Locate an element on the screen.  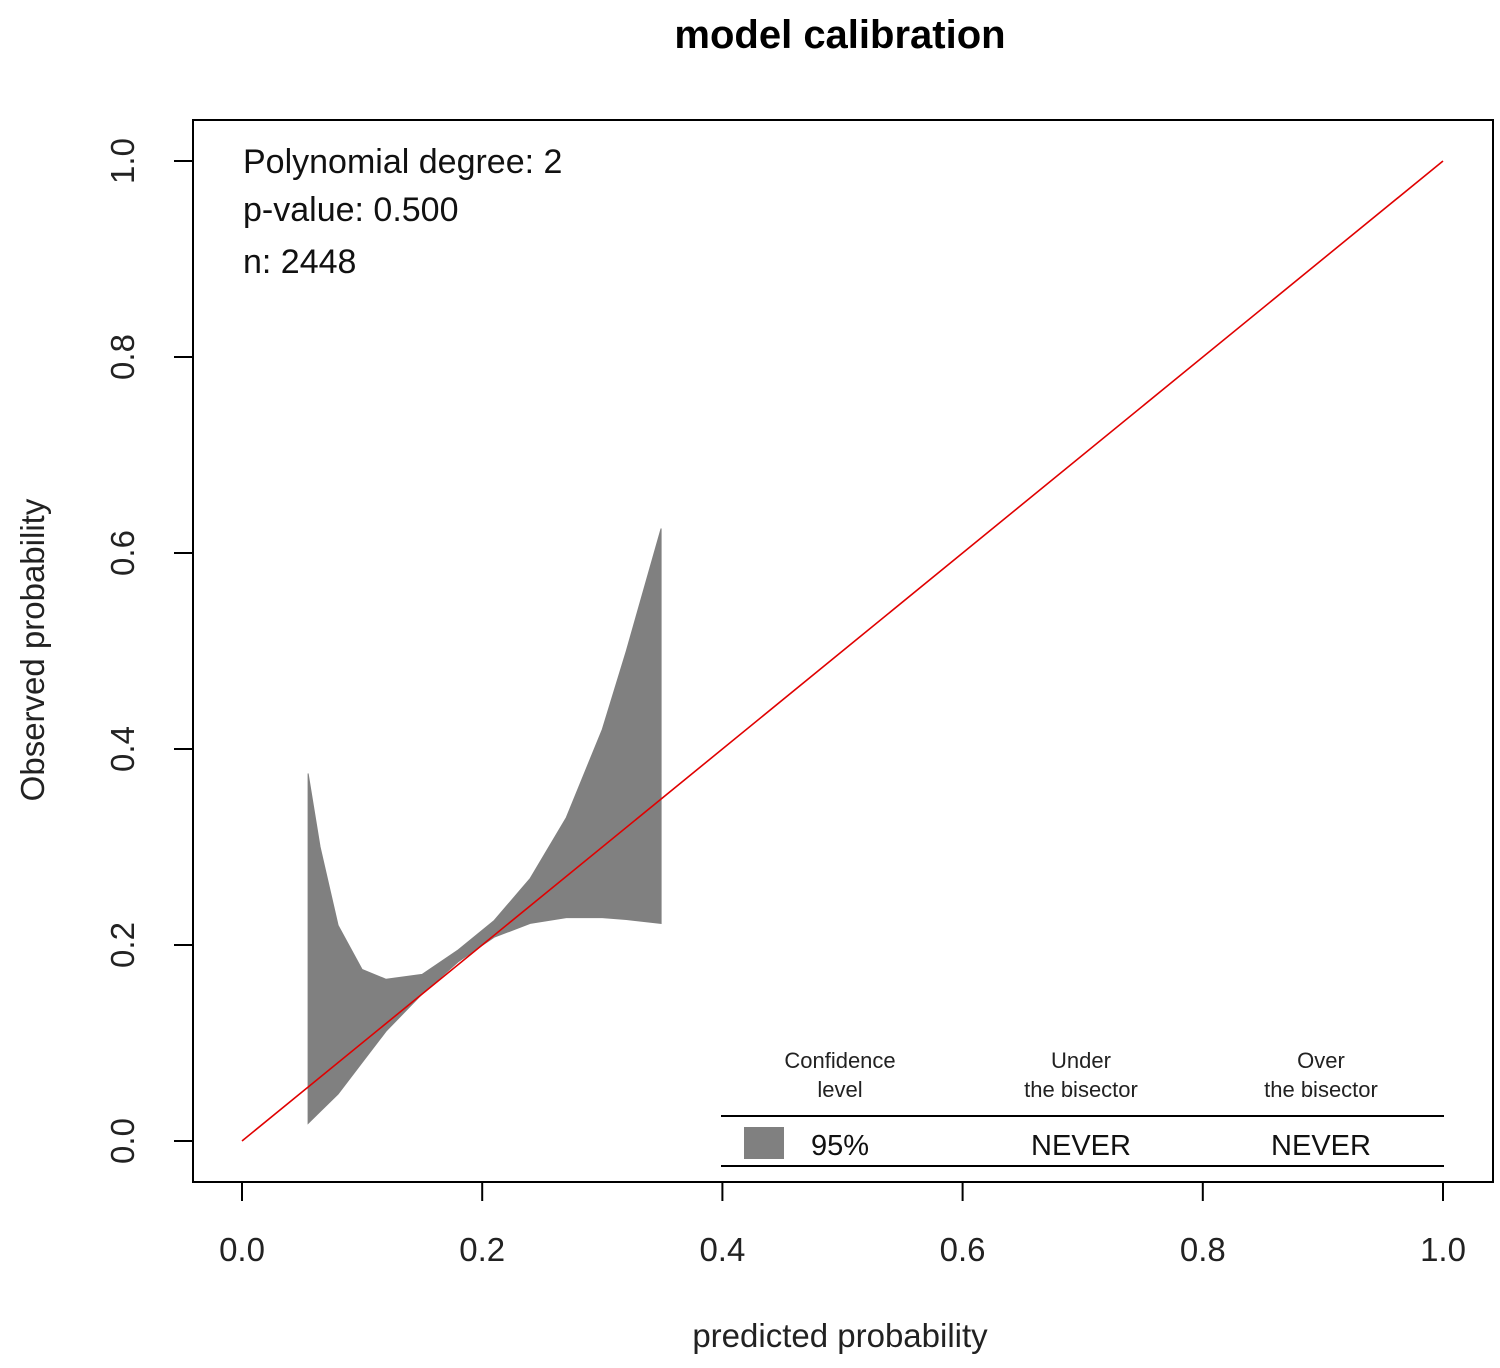
x-tick-label: 0.8 is located at coordinates (1203, 1249).